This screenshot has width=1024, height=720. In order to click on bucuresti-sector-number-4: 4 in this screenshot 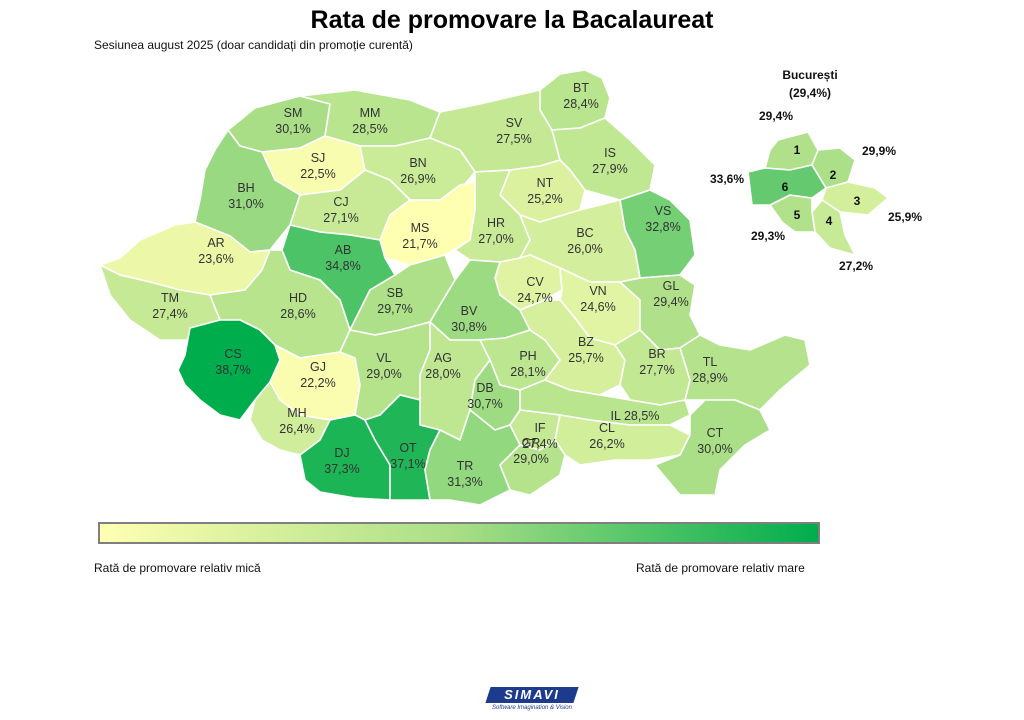, I will do `click(829, 221)`.